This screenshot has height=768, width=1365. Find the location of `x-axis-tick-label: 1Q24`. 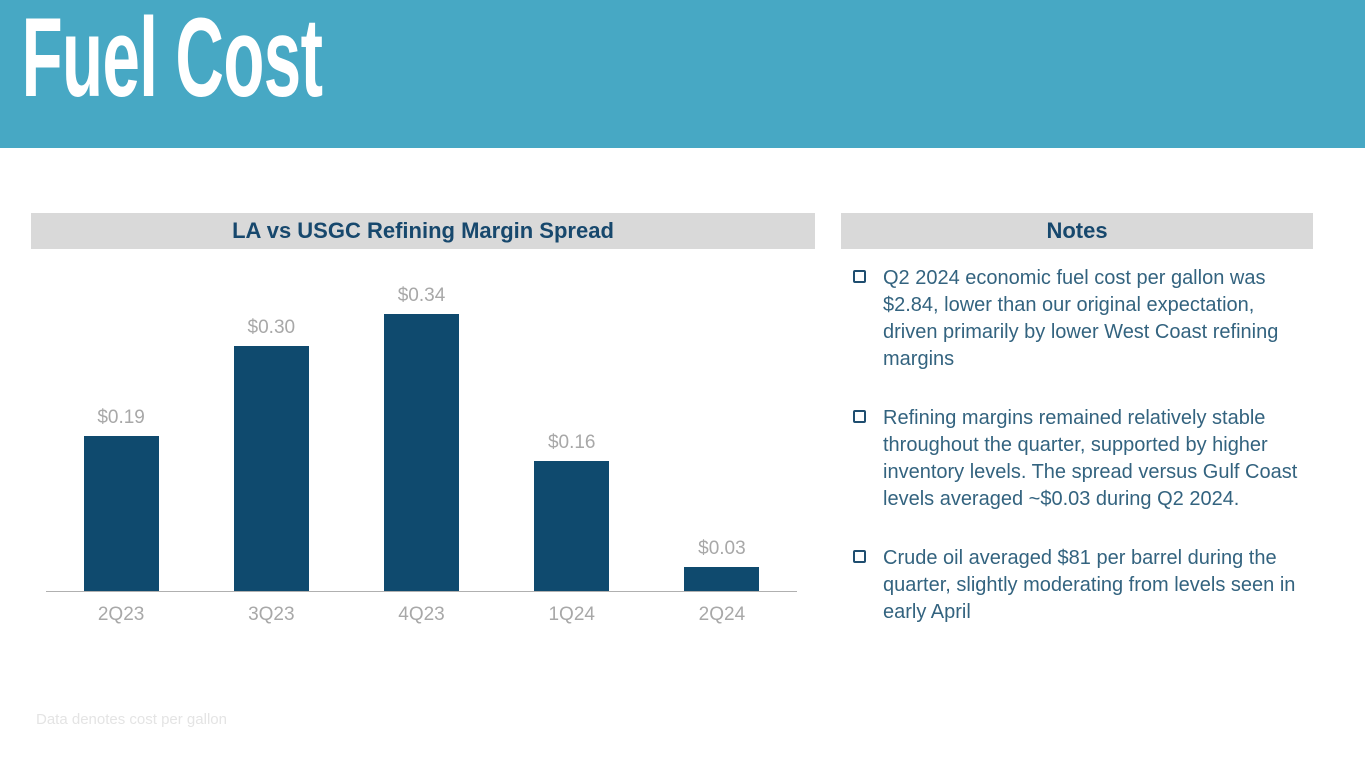

x-axis-tick-label: 1Q24 is located at coordinates (571, 614).